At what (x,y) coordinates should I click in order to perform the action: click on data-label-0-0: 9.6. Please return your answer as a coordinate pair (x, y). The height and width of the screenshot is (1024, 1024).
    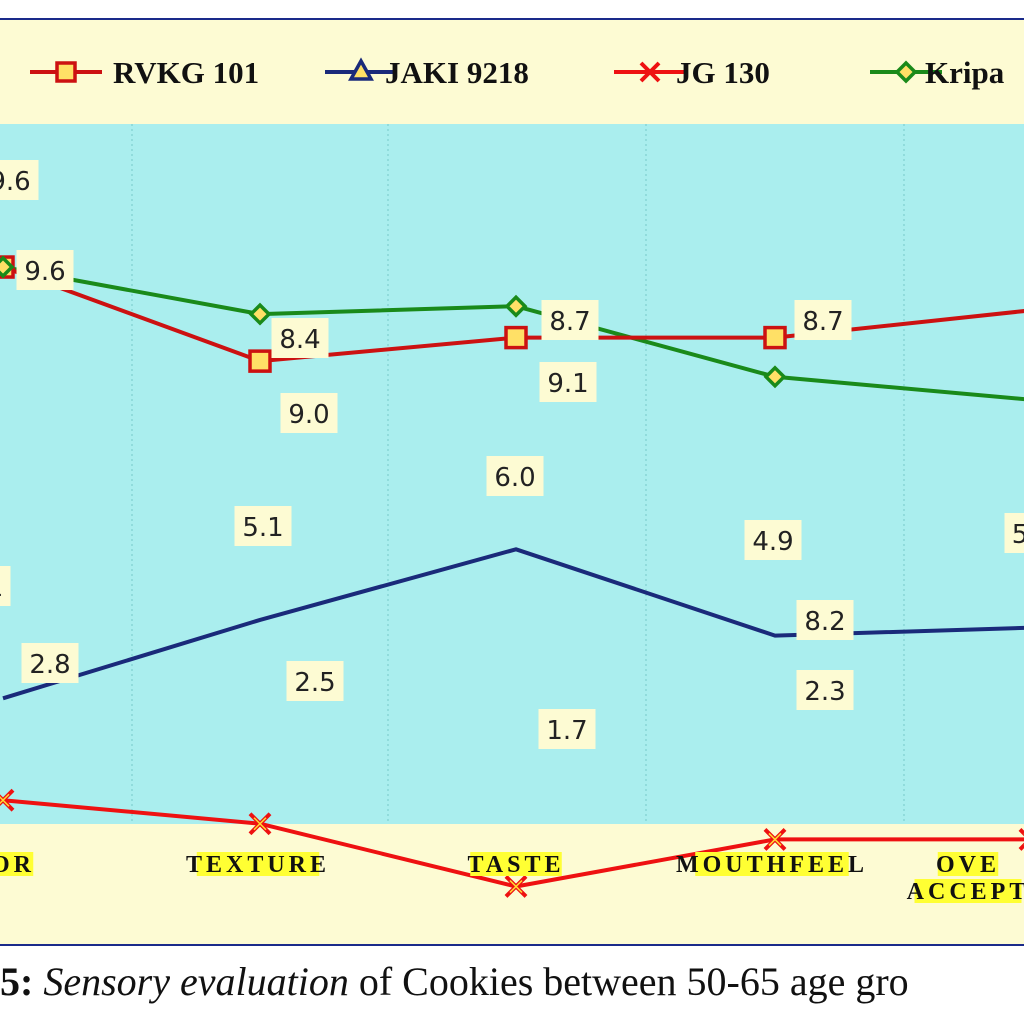
    Looking at the image, I should click on (44, 272).